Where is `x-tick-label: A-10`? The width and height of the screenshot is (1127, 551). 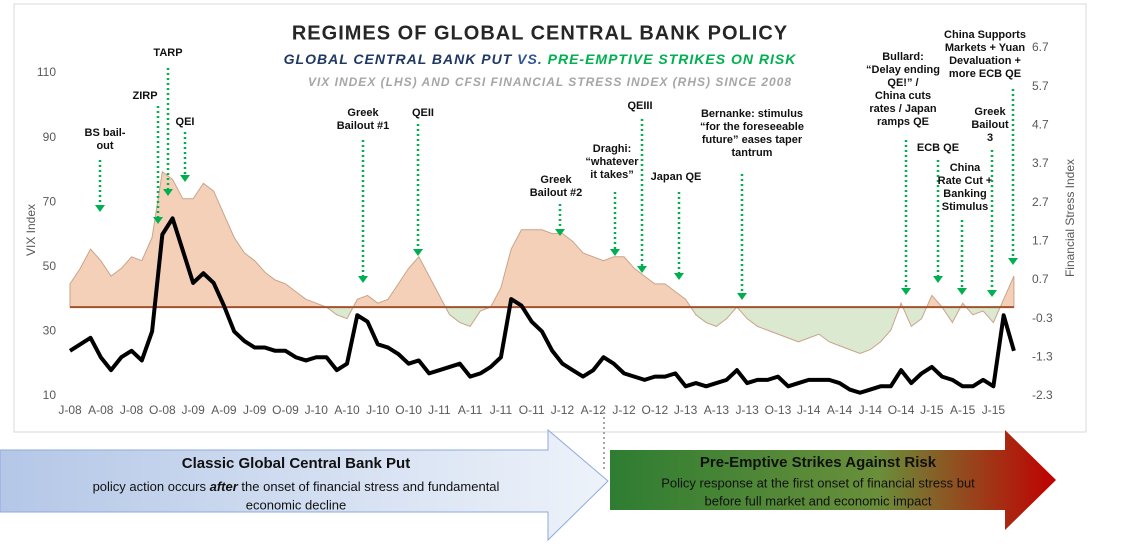 x-tick-label: A-10 is located at coordinates (347, 410).